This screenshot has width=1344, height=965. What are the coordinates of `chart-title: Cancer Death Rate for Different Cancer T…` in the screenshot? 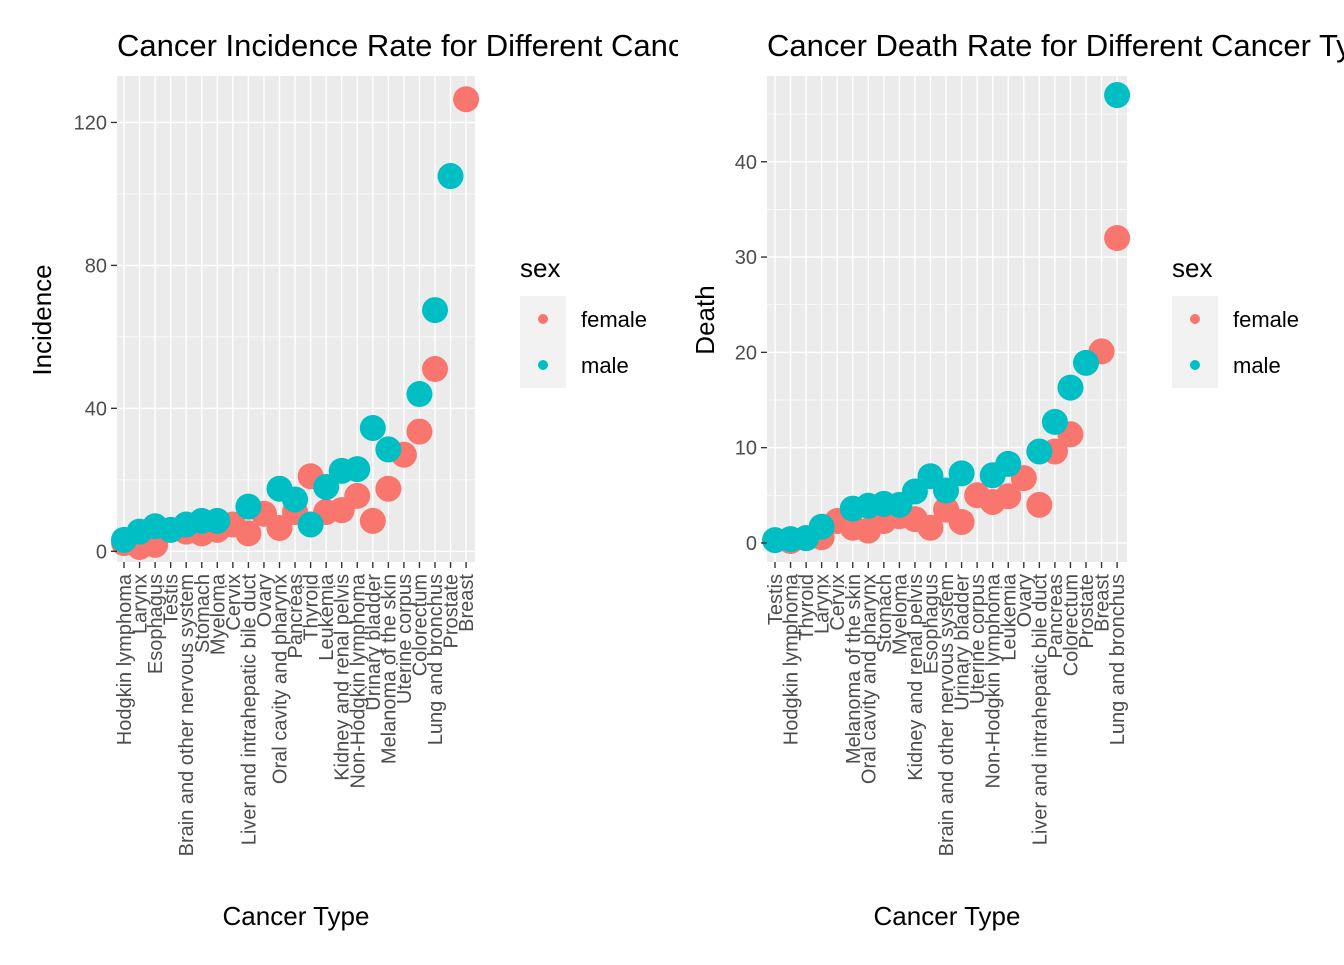 It's located at (1055, 45).